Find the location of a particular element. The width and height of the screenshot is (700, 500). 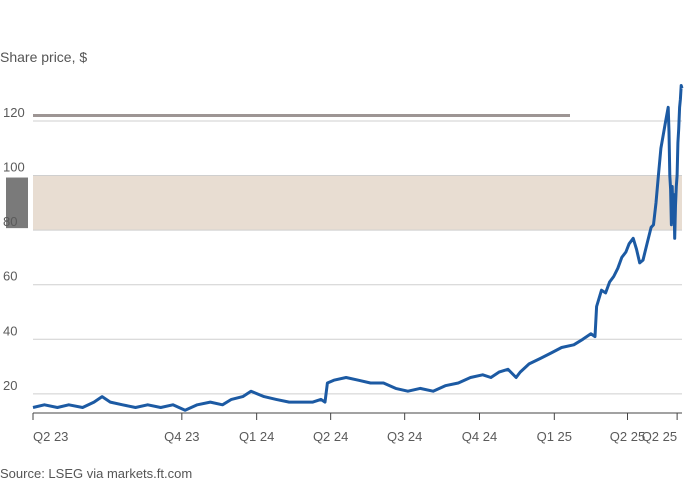

band-marker is located at coordinates (17, 203).